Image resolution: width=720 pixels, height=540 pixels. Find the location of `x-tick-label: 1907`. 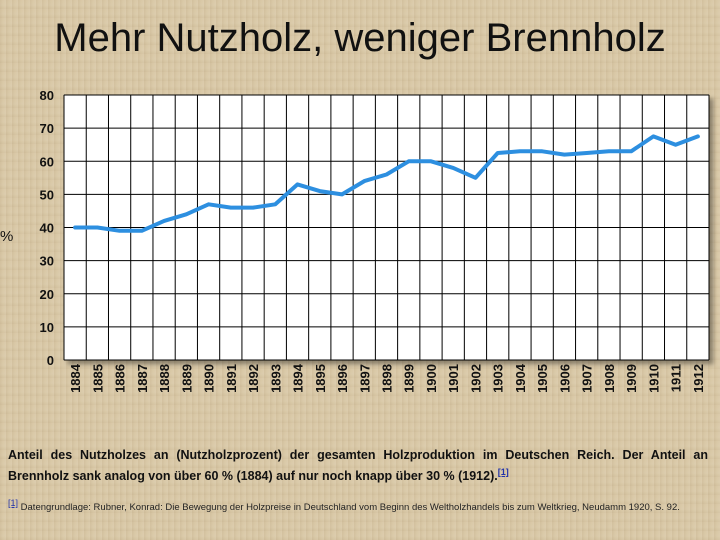

x-tick-label: 1907 is located at coordinates (587, 378).